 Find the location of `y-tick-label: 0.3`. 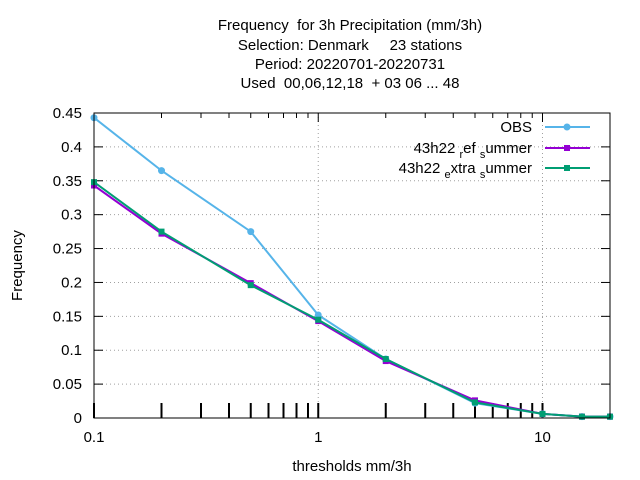

y-tick-label: 0.3 is located at coordinates (71, 215).